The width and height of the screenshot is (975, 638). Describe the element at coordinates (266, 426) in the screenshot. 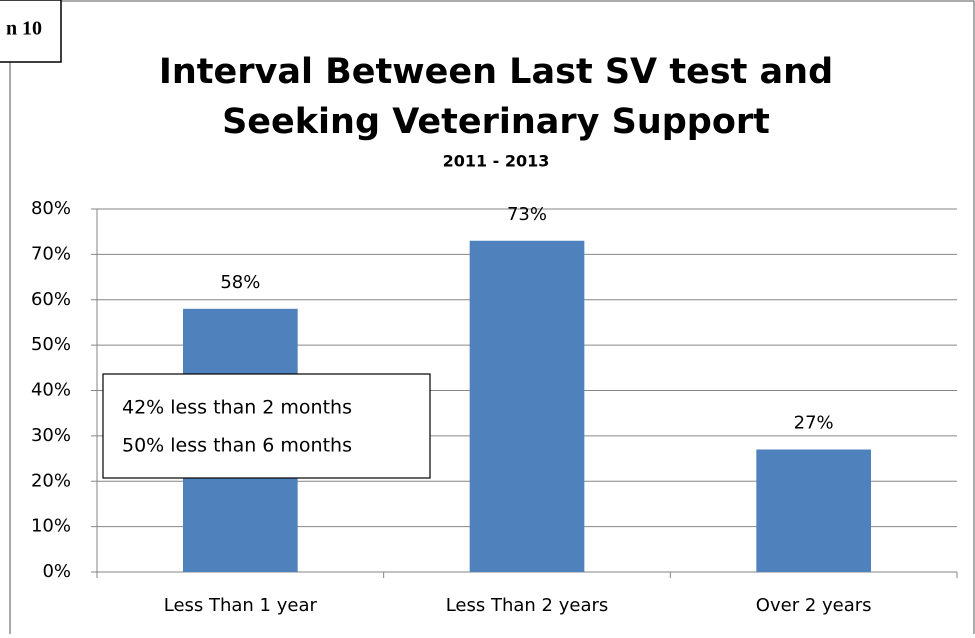

I see `annotation-box` at that location.